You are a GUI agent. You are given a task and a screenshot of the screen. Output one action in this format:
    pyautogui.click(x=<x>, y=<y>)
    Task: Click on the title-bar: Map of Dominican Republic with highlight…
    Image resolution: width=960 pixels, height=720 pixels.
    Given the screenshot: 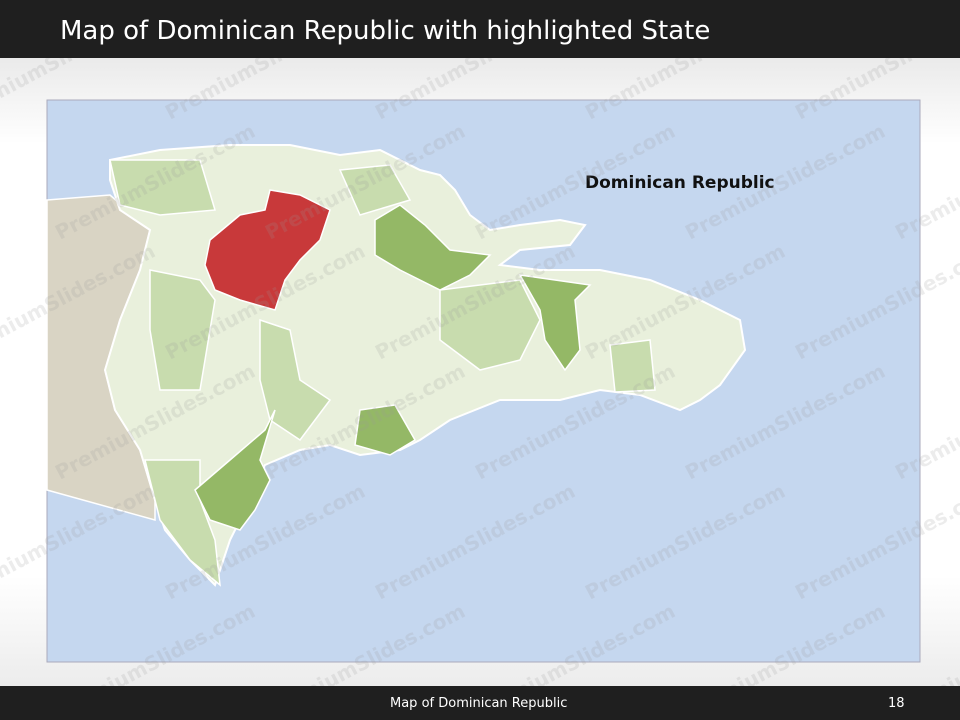 What is the action you would take?
    pyautogui.click(x=480, y=29)
    